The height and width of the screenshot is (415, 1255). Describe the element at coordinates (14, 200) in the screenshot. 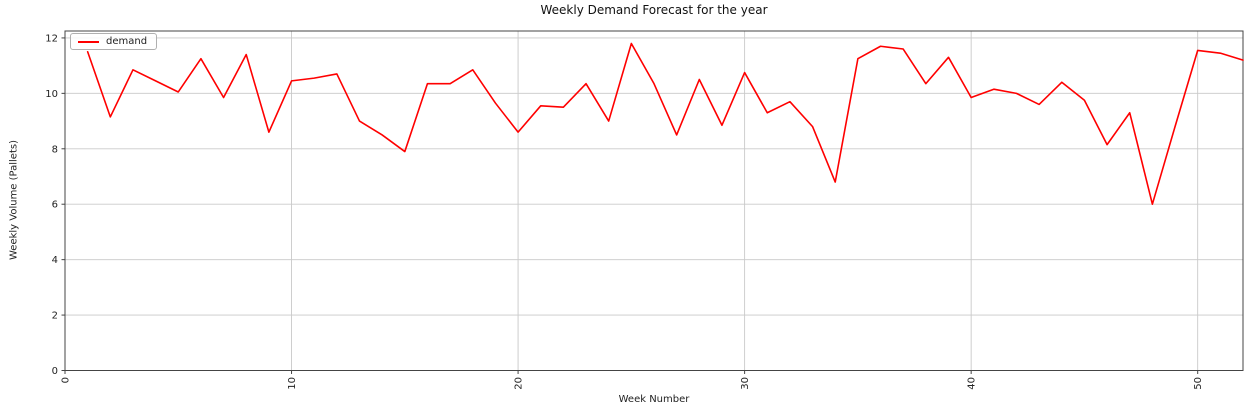

I see `y-axis-label: Weekly Volume (Pallets)` at that location.